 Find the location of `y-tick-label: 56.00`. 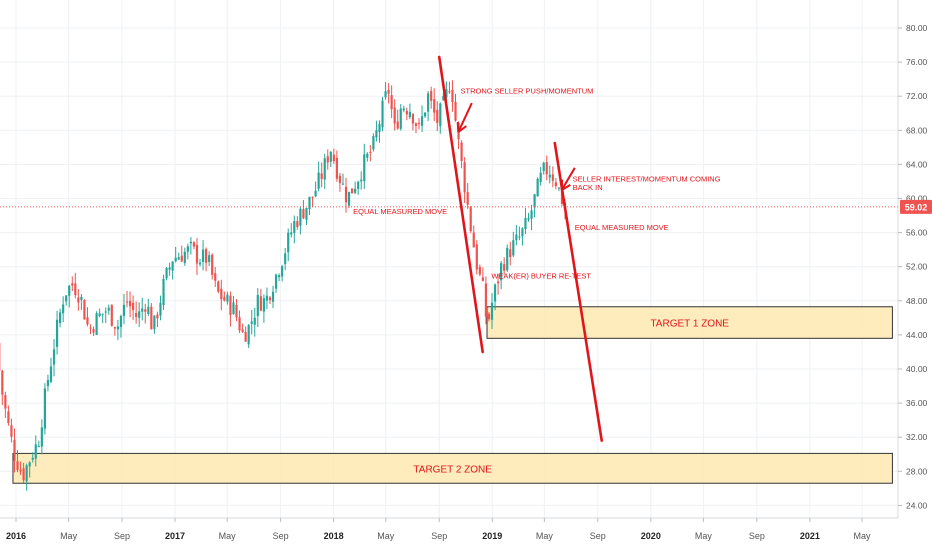

y-tick-label: 56.00 is located at coordinates (917, 233).